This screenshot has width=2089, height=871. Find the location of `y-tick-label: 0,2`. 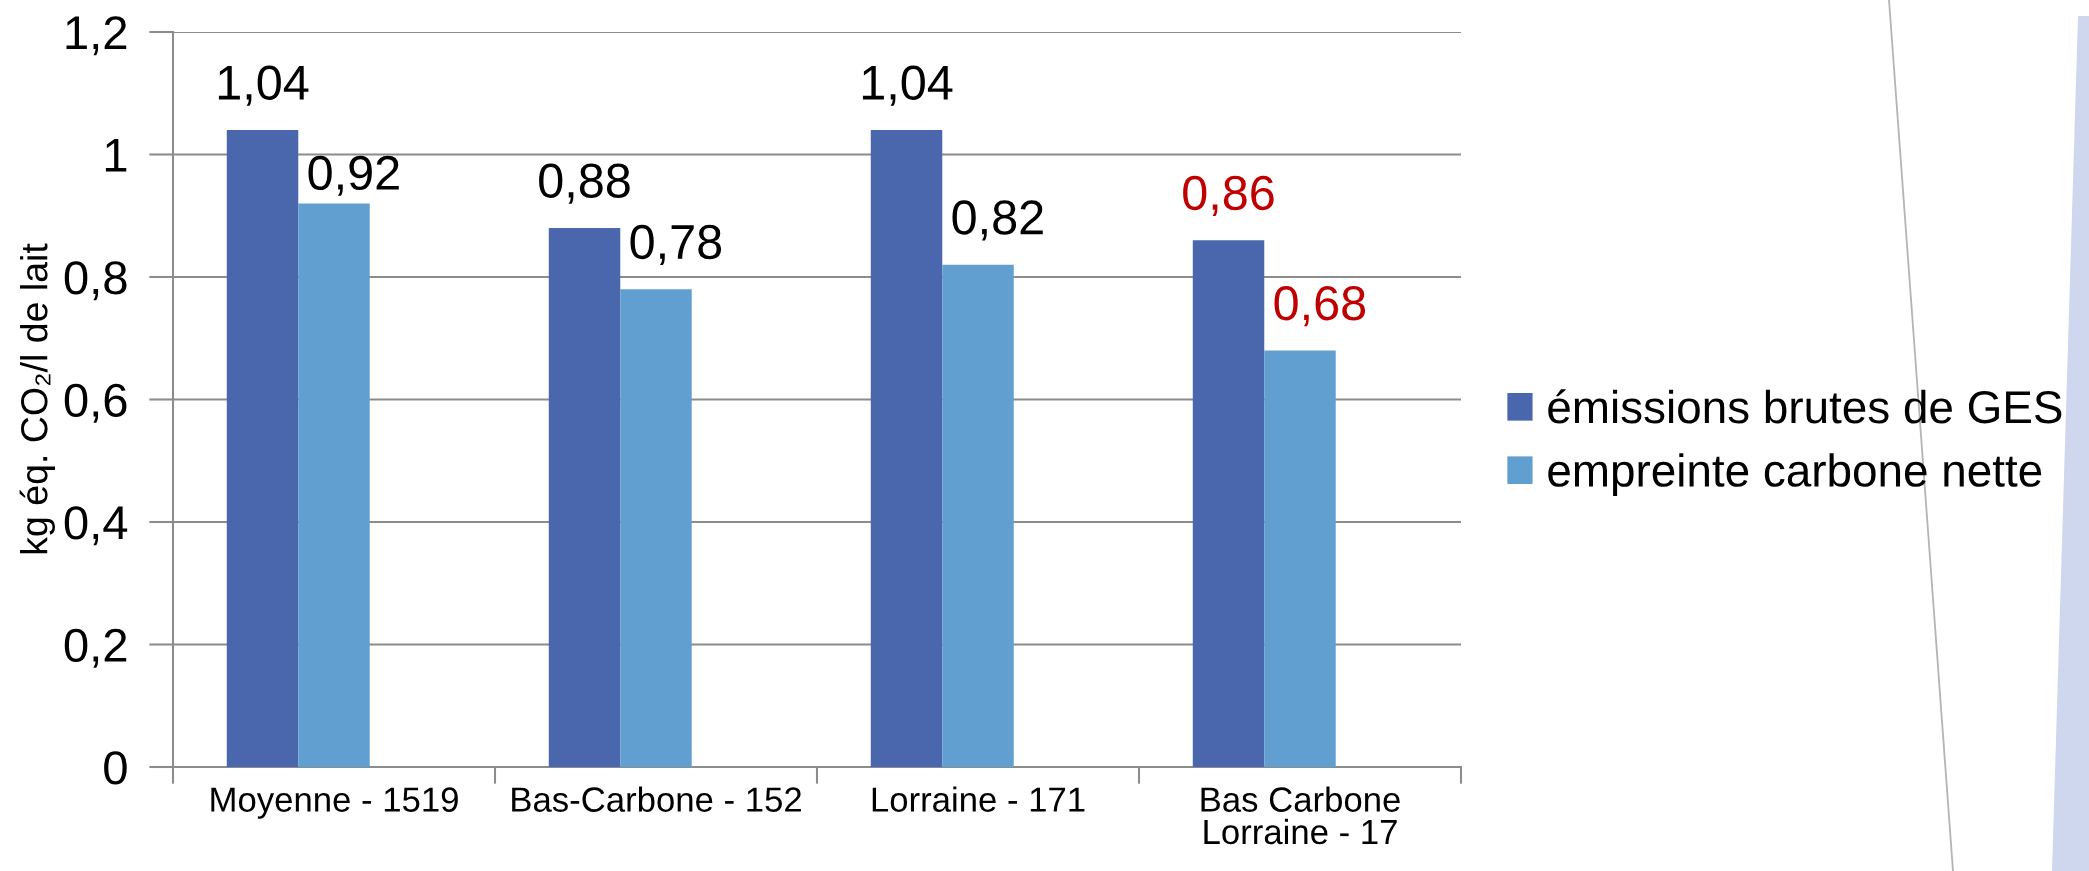

y-tick-label: 0,2 is located at coordinates (95, 648).